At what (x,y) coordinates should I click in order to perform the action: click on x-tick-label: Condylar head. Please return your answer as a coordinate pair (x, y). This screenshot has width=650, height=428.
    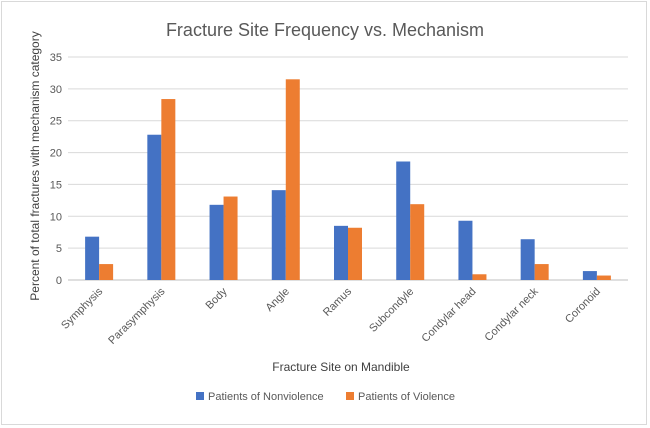
    Looking at the image, I should click on (448, 315).